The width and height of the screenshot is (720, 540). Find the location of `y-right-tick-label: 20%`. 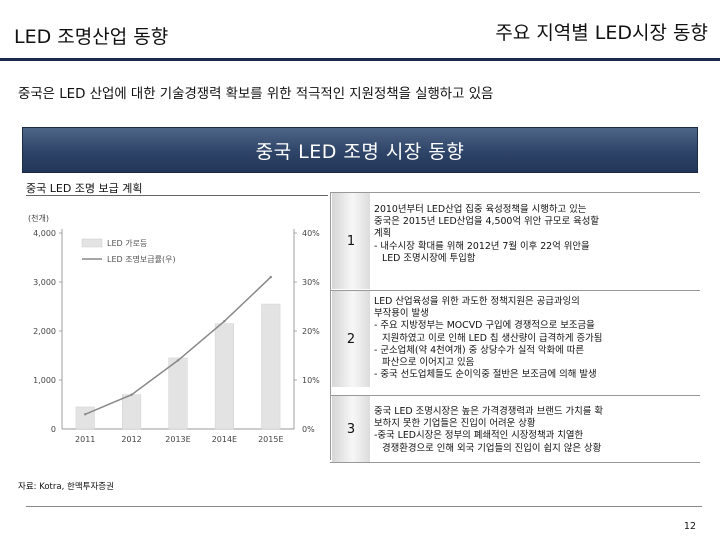

y-right-tick-label: 20% is located at coordinates (311, 331).